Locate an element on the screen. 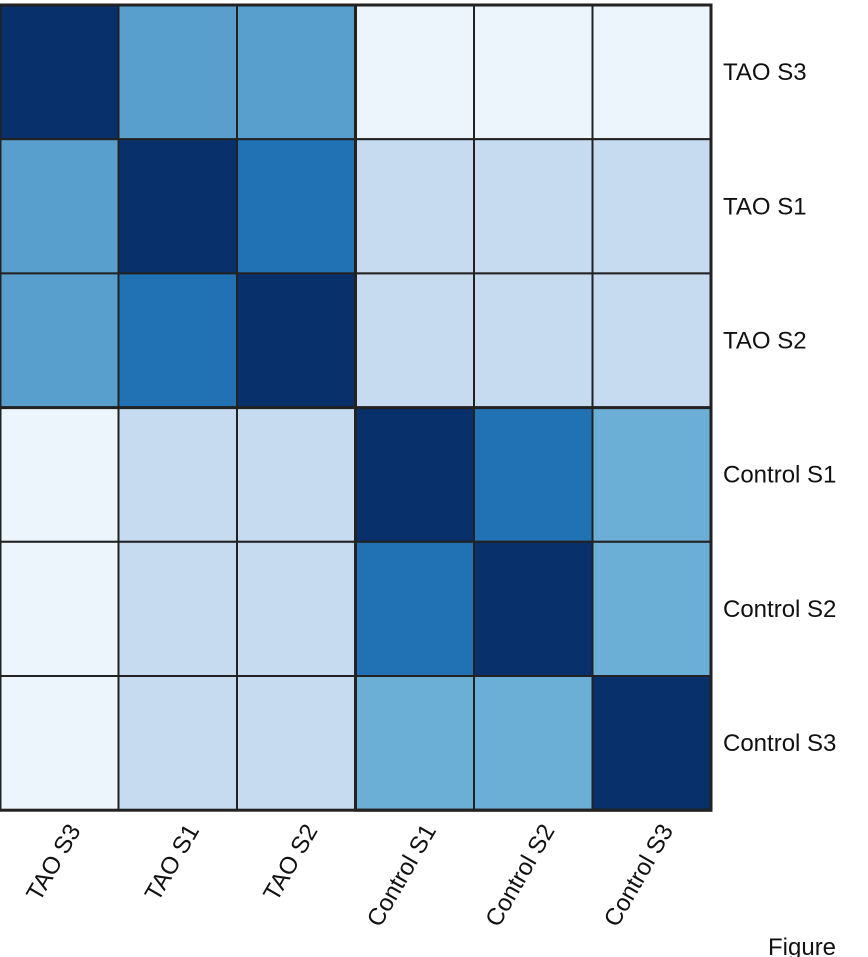 The height and width of the screenshot is (957, 868). figure-caption: Figure is located at coordinates (802, 945).